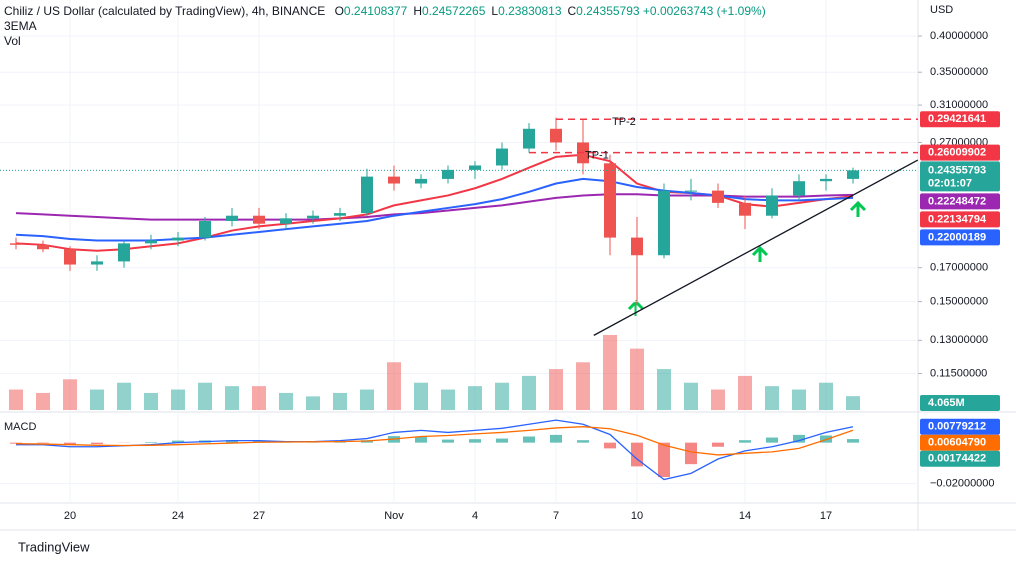  I want to click on ohlc-value: 0.24572265, so click(454, 11).